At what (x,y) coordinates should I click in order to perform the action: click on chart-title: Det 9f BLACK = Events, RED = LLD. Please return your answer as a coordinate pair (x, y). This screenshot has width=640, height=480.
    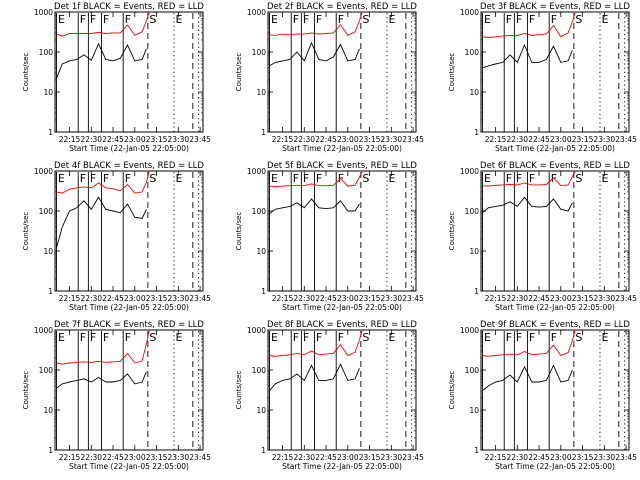
    Looking at the image, I should click on (555, 325).